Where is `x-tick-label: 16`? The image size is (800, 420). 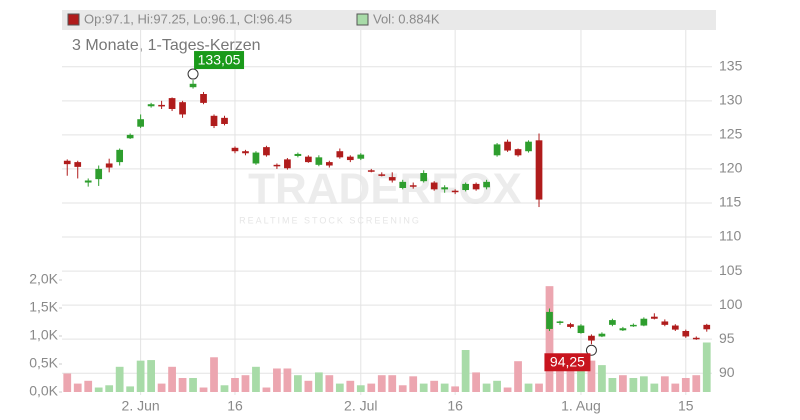
x-tick-label: 16 is located at coordinates (235, 406).